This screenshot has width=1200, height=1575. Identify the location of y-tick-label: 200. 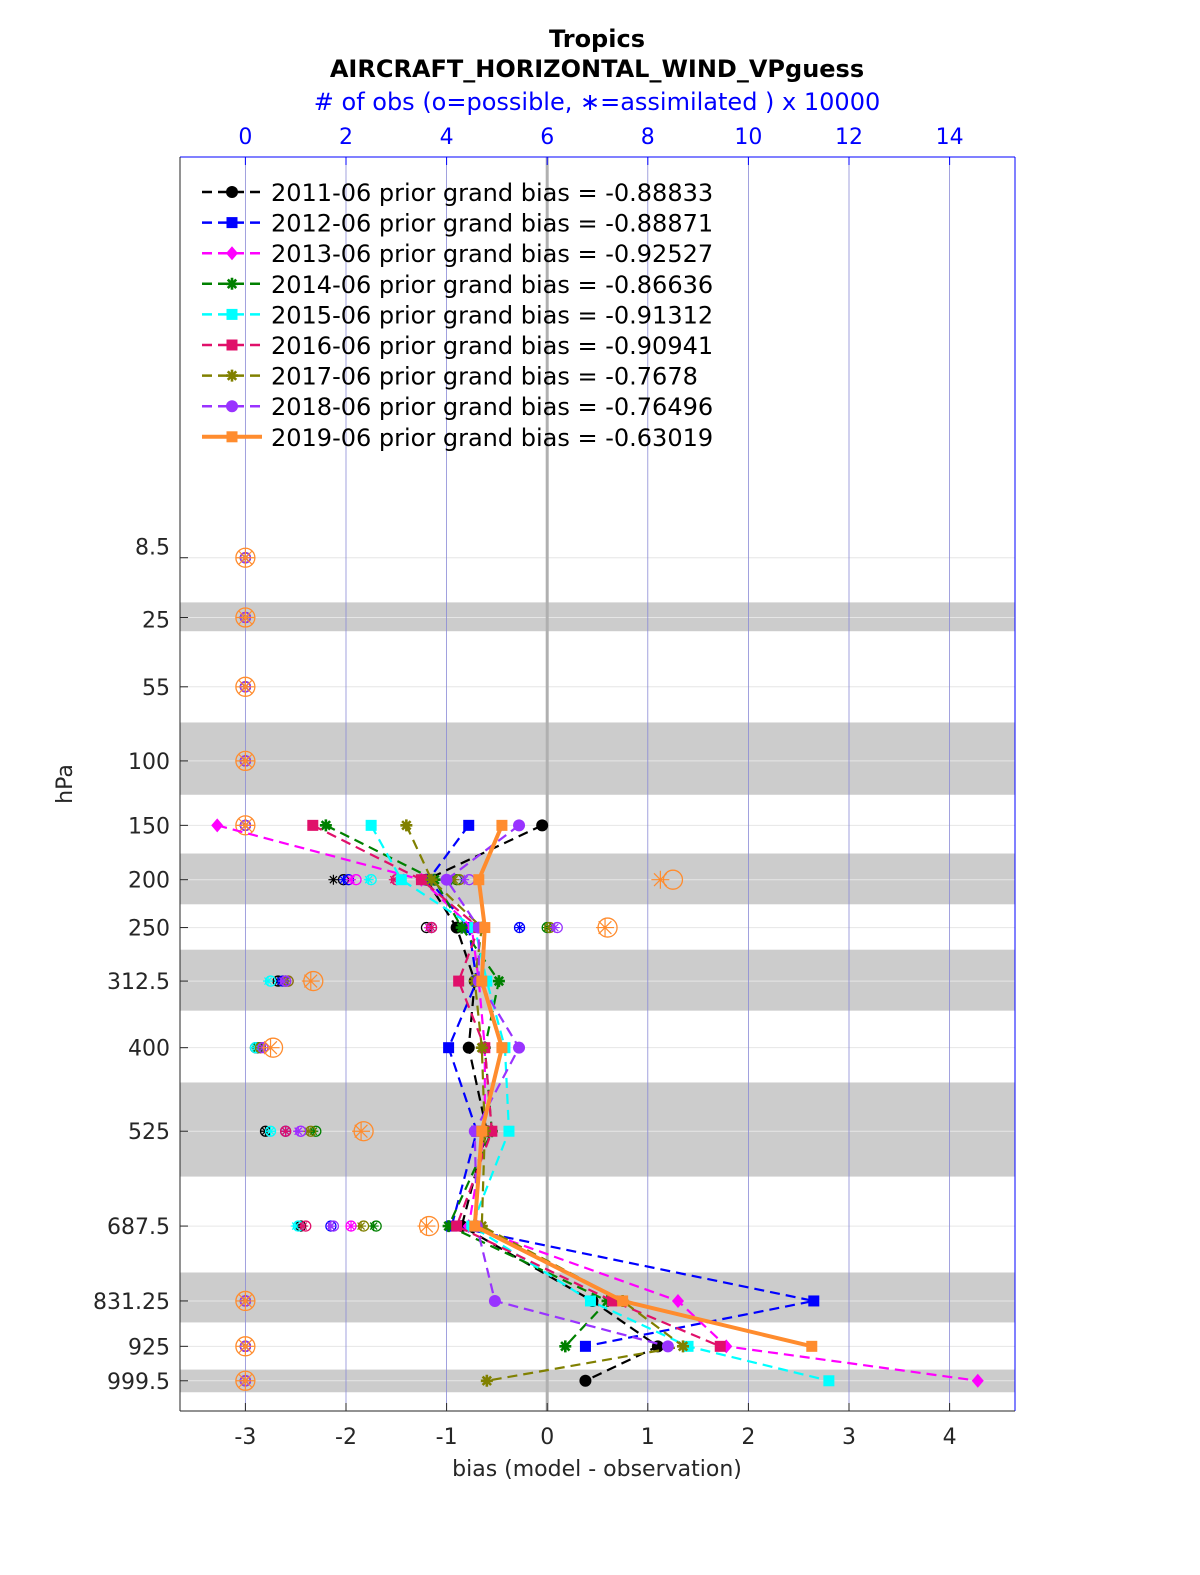
(149, 881).